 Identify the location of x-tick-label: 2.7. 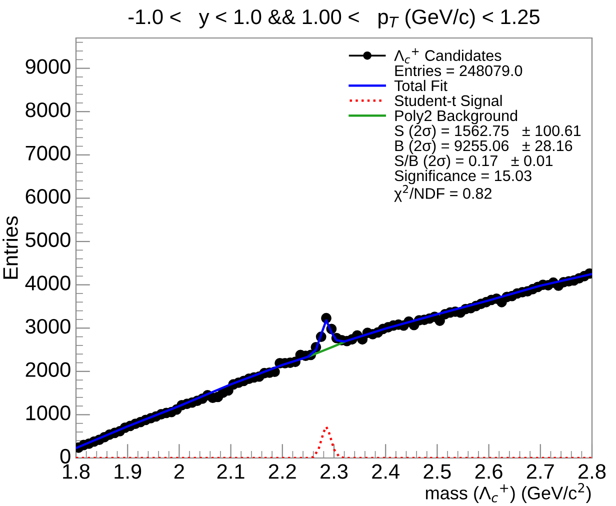
(540, 471).